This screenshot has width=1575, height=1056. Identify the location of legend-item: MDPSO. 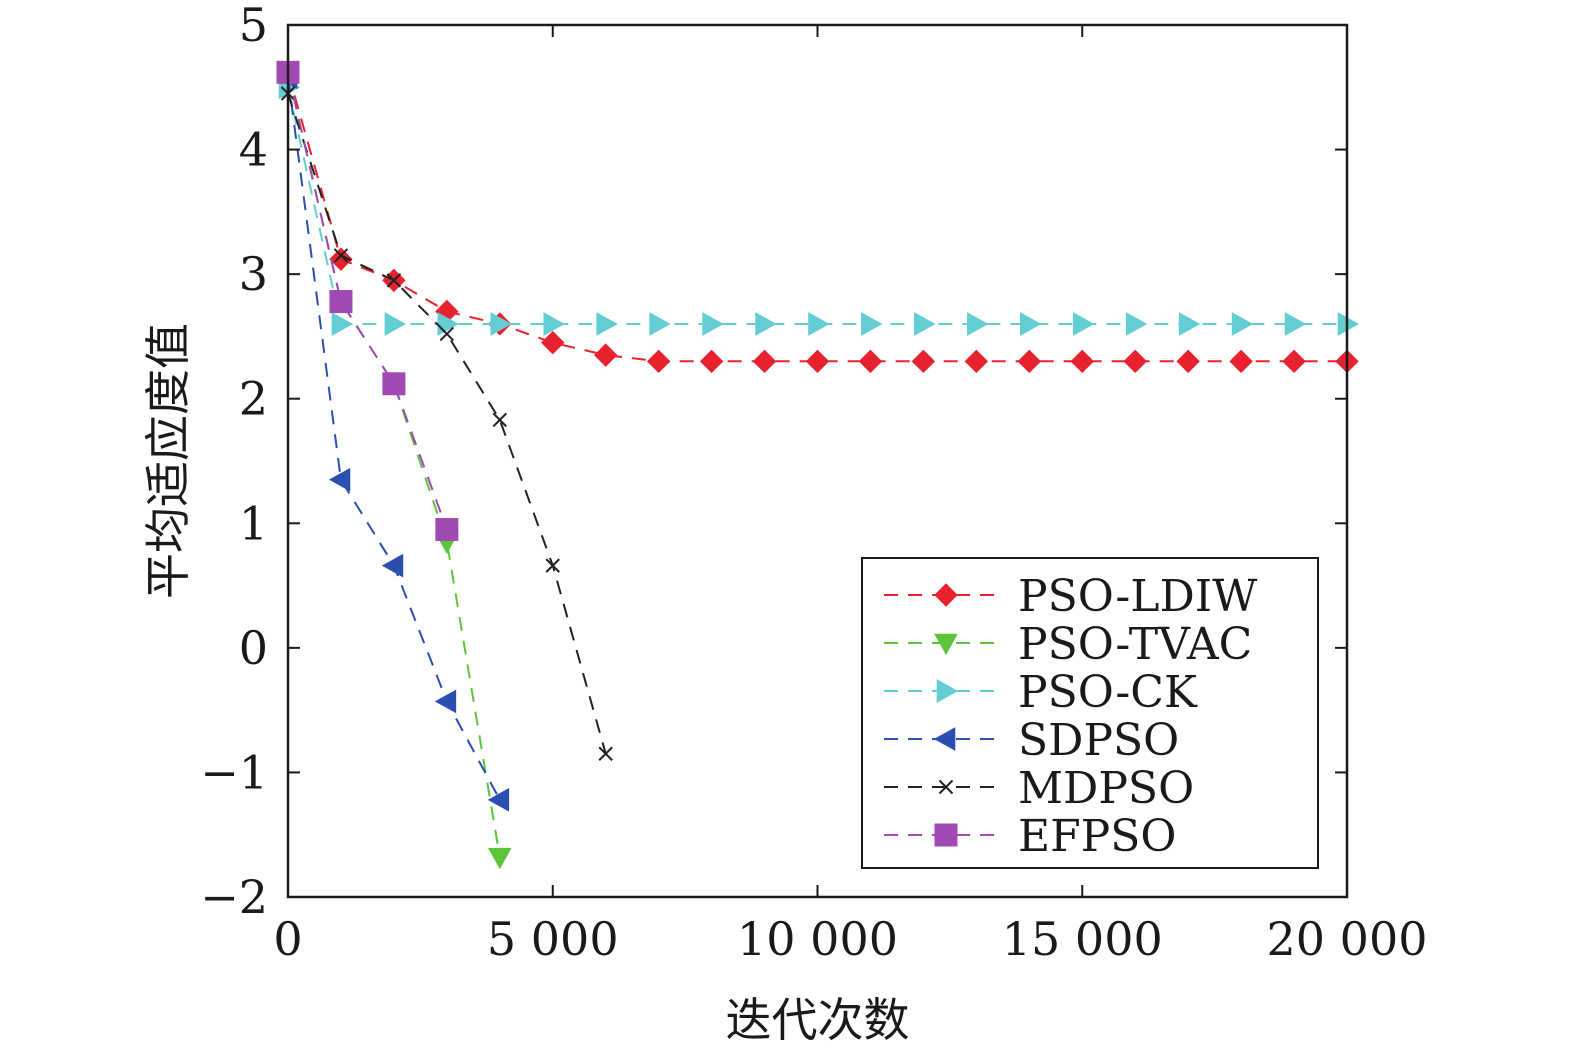
(1039, 788).